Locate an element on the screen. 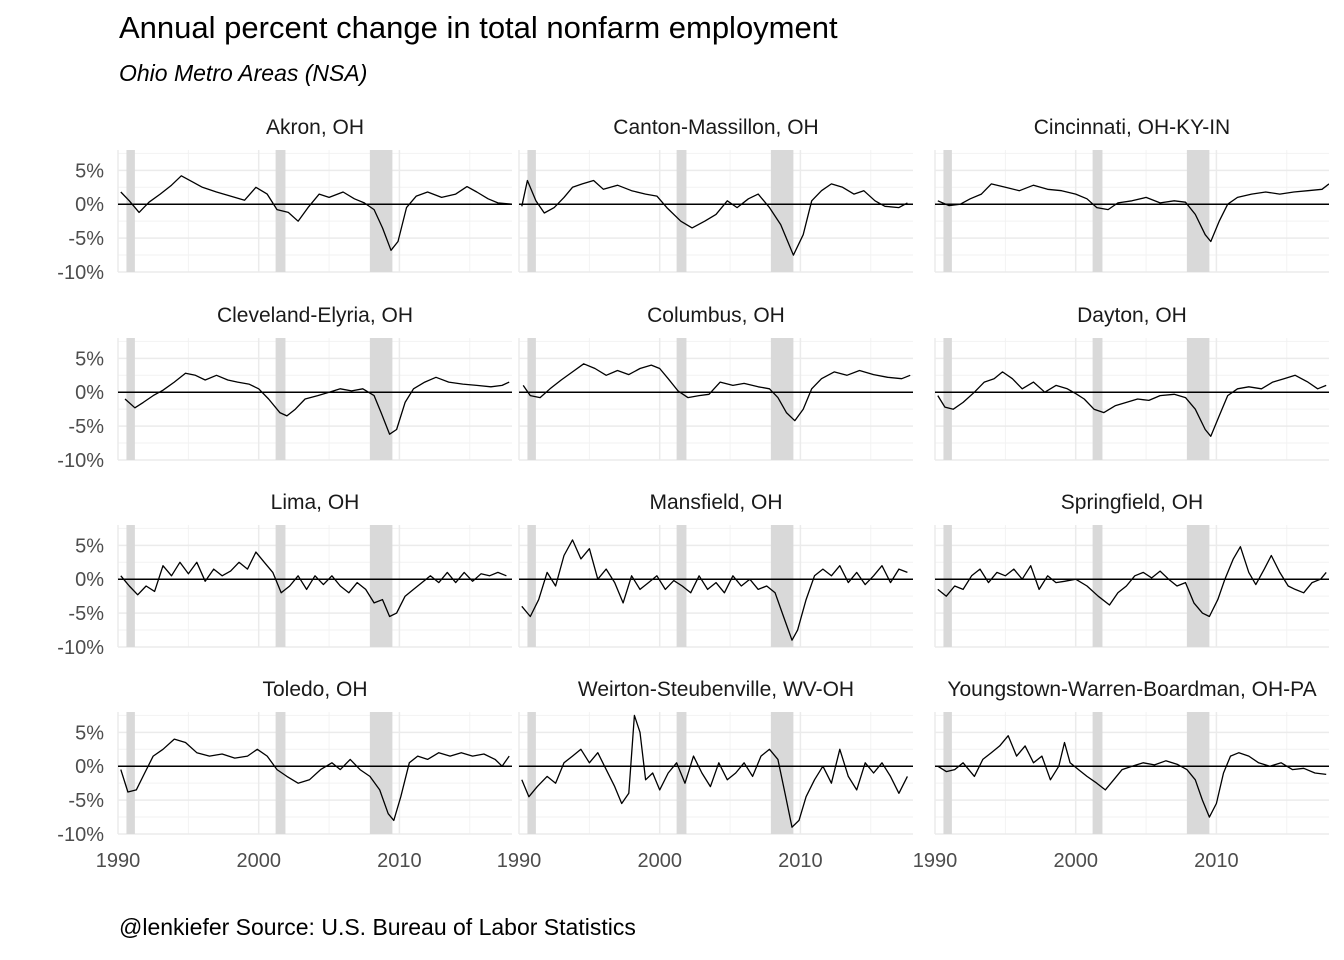  facet-strip-label: Cincinnati, OH-KY-IN is located at coordinates (1132, 127).